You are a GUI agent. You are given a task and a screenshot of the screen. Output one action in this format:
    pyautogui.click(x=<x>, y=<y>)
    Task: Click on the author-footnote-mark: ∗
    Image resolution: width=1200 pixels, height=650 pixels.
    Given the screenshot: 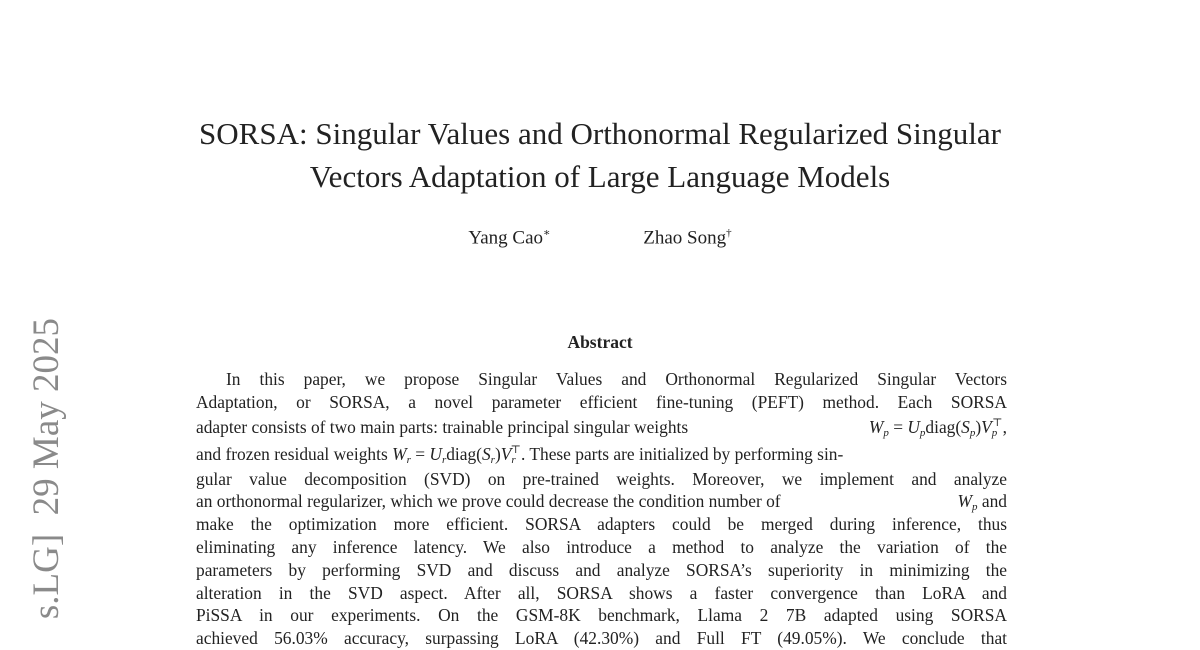 What is the action you would take?
    pyautogui.click(x=547, y=233)
    